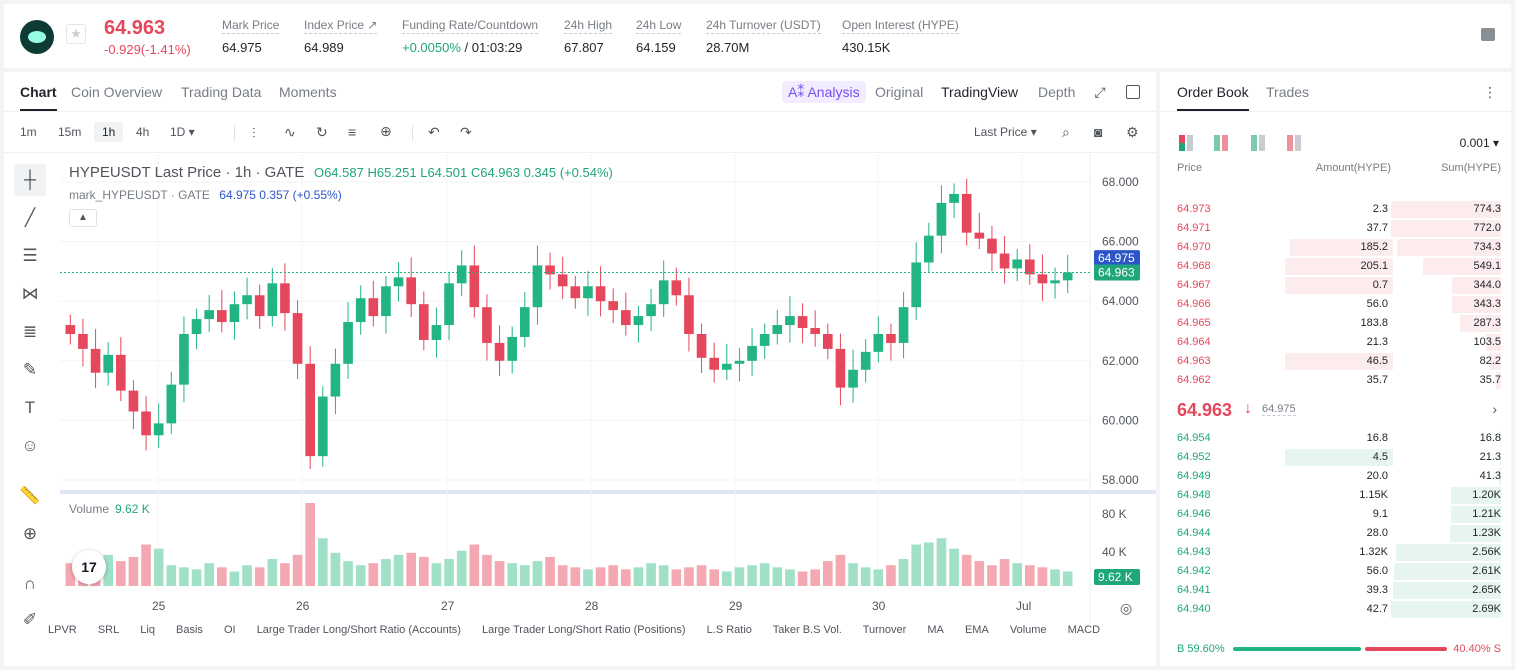 This screenshot has width=1515, height=670. I want to click on magnet-icon: ∩, so click(30, 583).